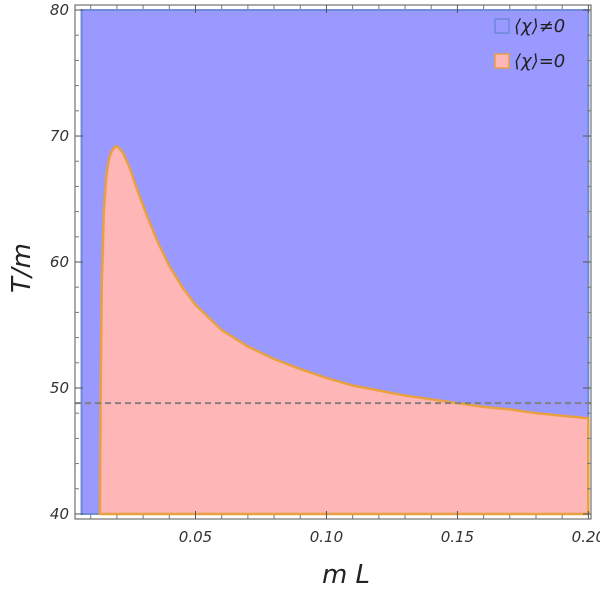 The width and height of the screenshot is (600, 597). I want to click on y-tick-label: 60, so click(59, 262).